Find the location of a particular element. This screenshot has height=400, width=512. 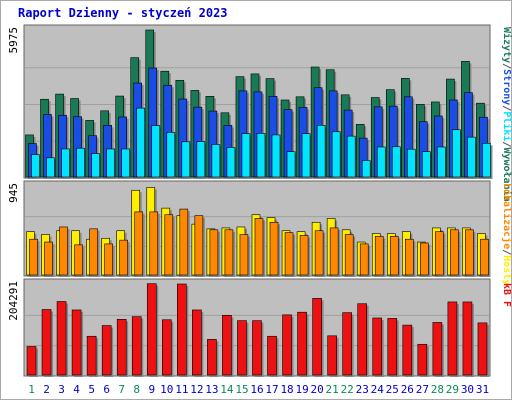

legend-item: Pliki is located at coordinates (506, 126).